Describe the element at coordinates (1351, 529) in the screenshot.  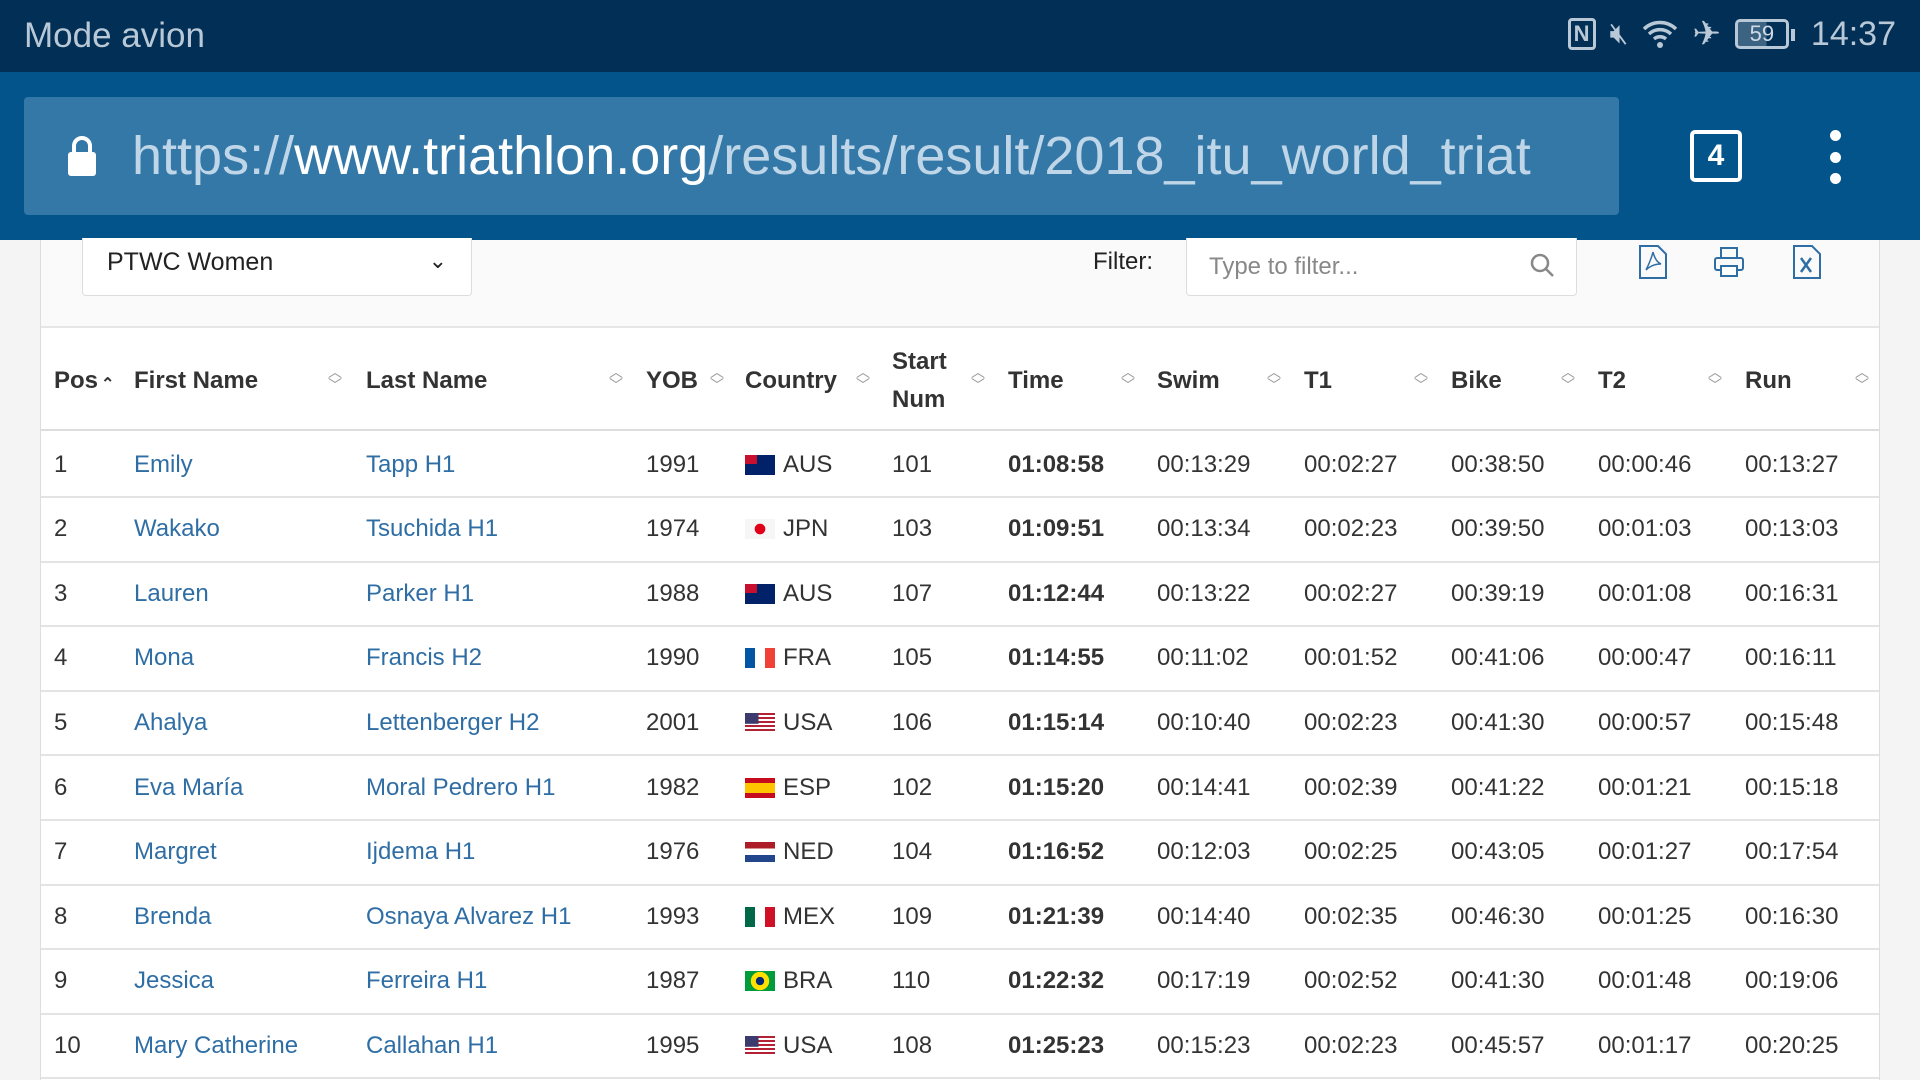
I see `cell-text: 00:02:23` at that location.